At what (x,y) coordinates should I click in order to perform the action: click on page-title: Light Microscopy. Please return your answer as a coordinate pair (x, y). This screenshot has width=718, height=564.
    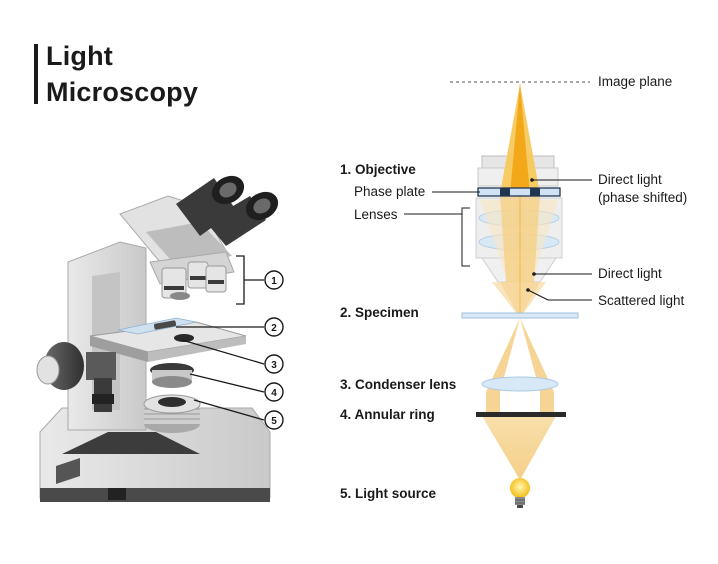
    Looking at the image, I should click on (122, 74).